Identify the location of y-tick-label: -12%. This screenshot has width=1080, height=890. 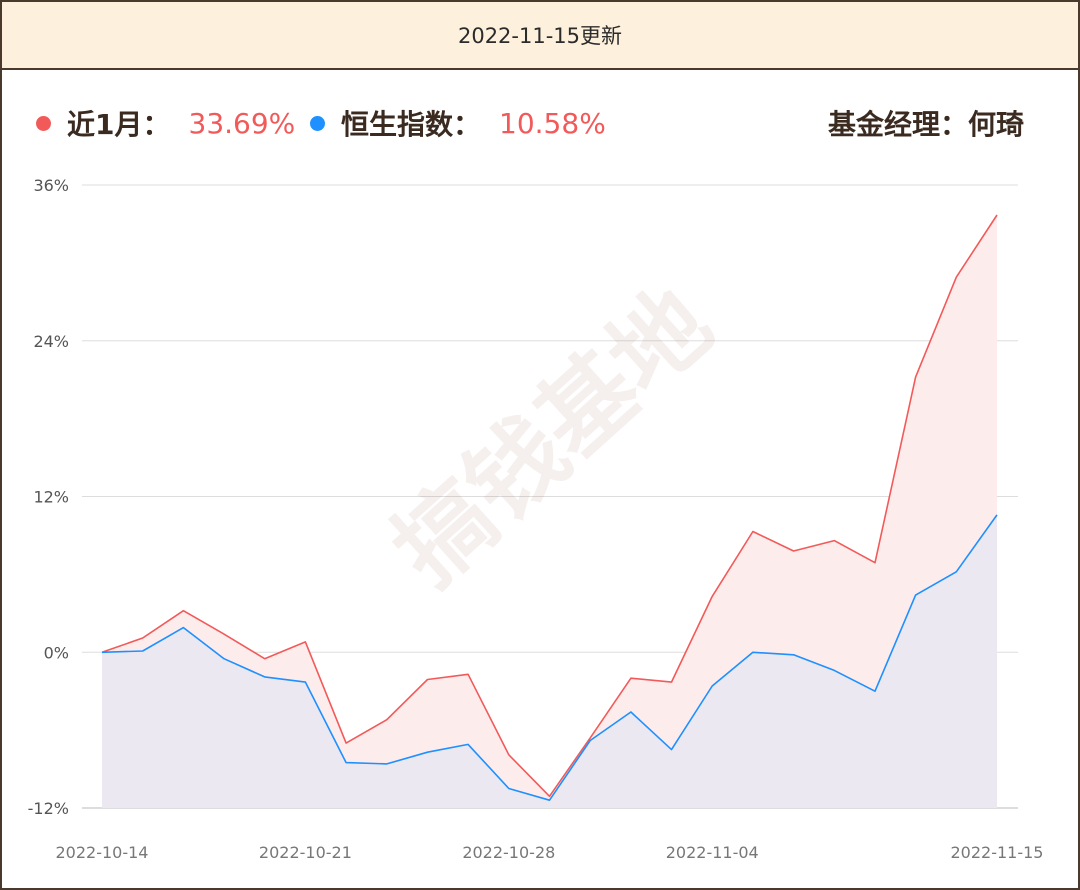
(48, 808).